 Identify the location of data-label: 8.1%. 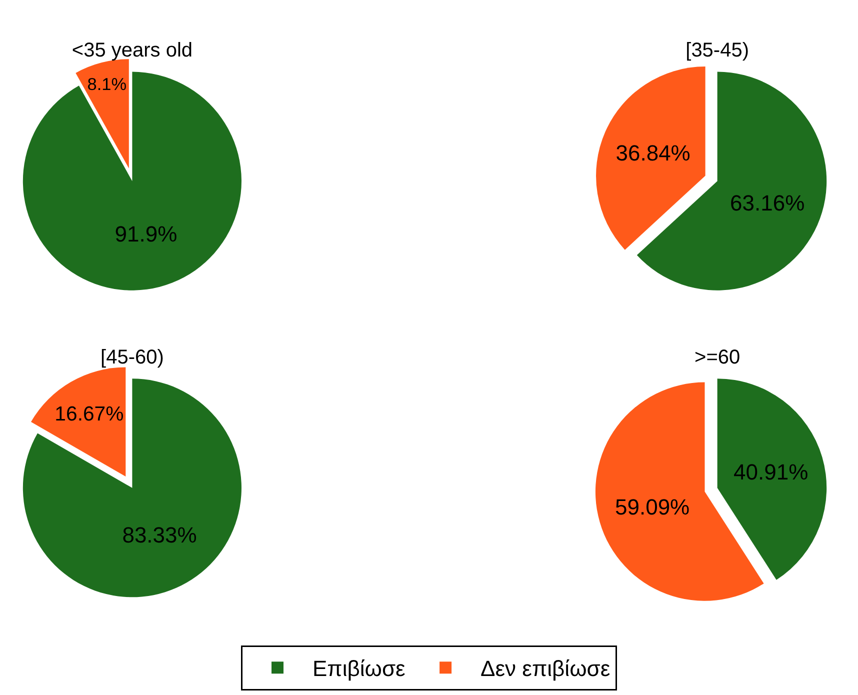
(107, 84).